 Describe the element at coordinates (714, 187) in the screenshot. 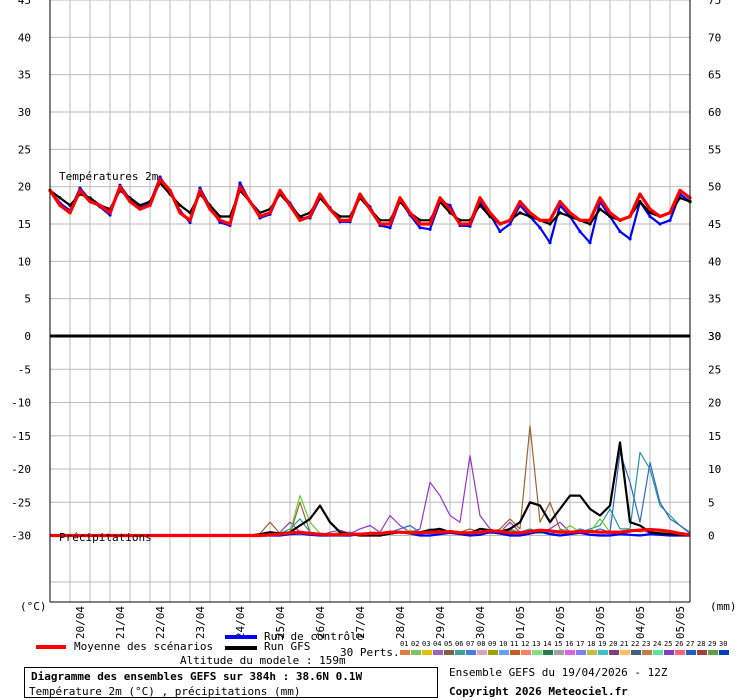

I see `y-tick-right: 50` at that location.